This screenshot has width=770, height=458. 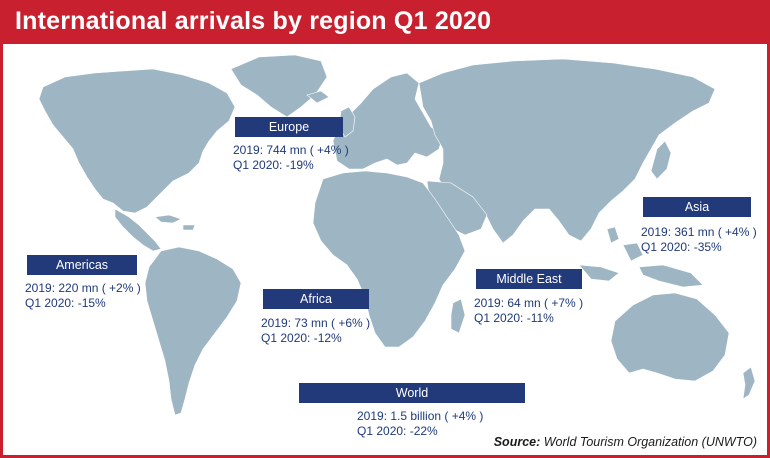 I want to click on source-text: World Tourism Organization (UNWTO), so click(x=650, y=442).